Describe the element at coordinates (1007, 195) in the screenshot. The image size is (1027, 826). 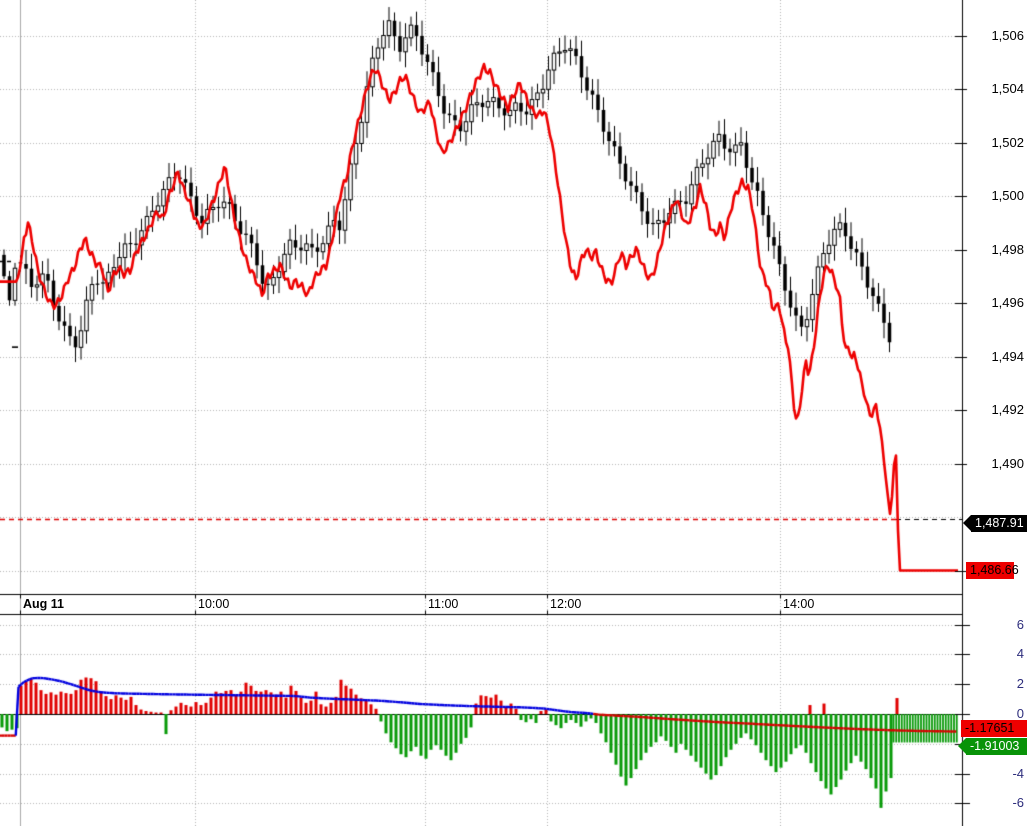
I see `price-axis-label: 1,500` at that location.